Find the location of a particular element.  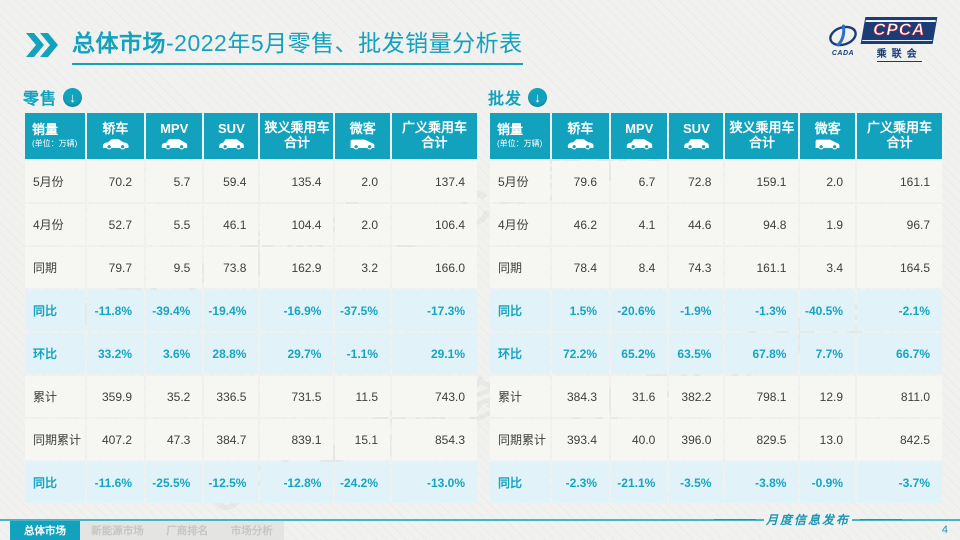

table-cell: 31.6 is located at coordinates (639, 396).